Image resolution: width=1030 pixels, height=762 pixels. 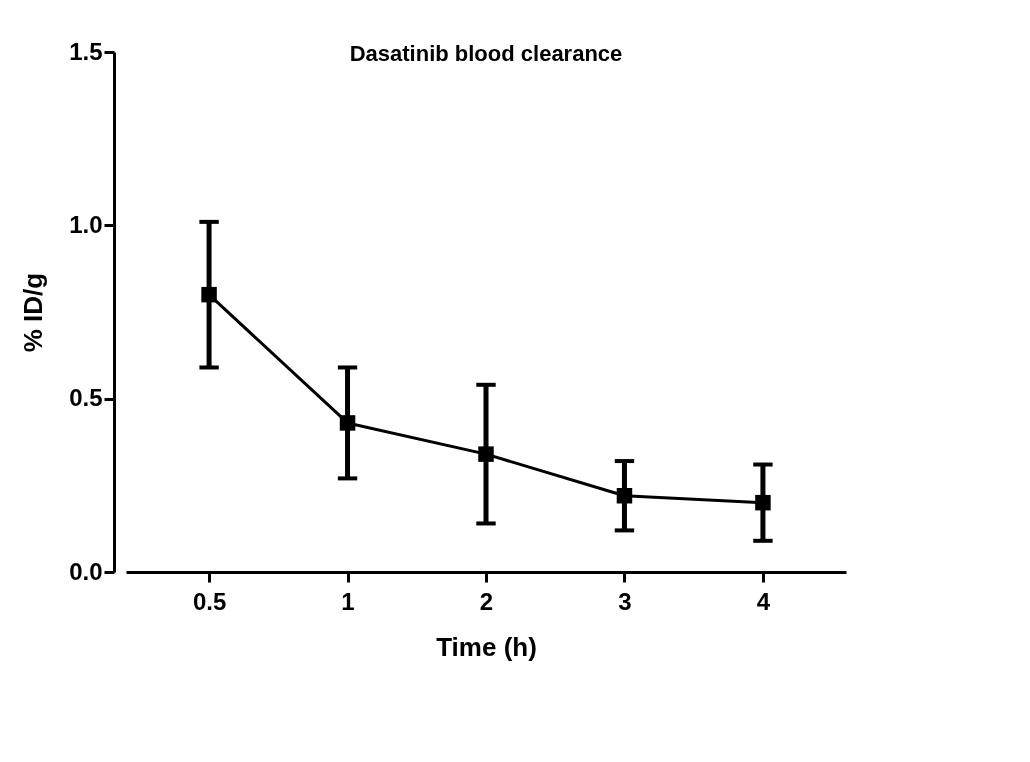 What do you see at coordinates (486, 53) in the screenshot?
I see `chart-title: Dasatinib blood clearance` at bounding box center [486, 53].